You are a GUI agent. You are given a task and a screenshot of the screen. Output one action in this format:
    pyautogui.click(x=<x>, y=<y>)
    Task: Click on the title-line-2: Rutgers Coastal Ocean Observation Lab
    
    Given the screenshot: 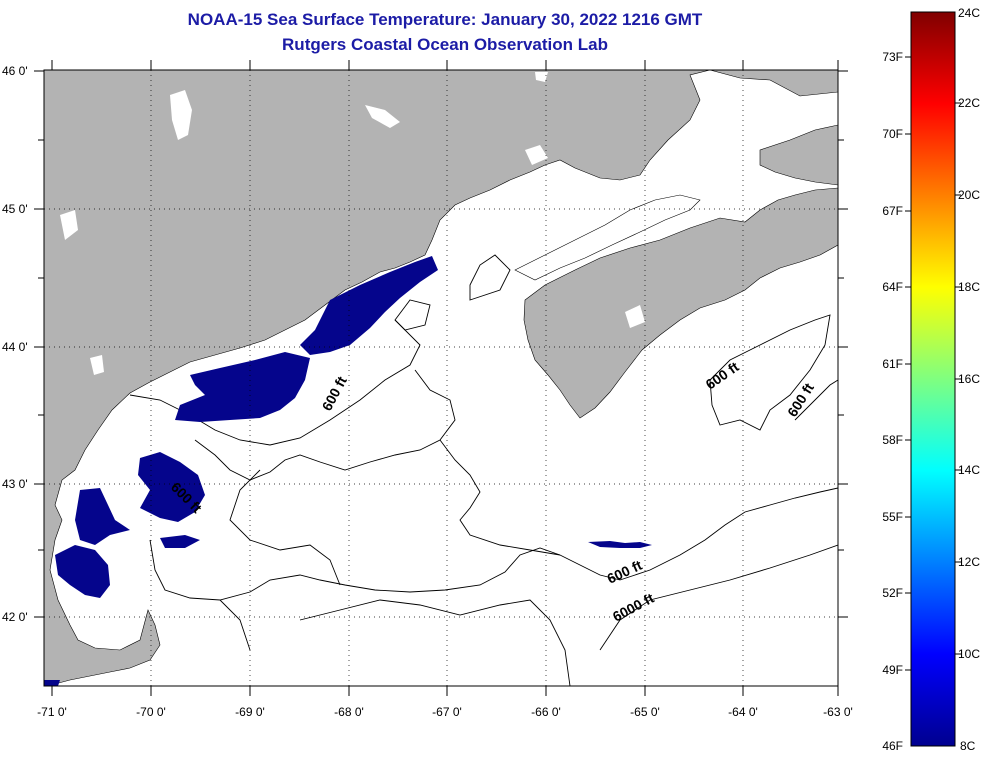 What is the action you would take?
    pyautogui.click(x=445, y=44)
    